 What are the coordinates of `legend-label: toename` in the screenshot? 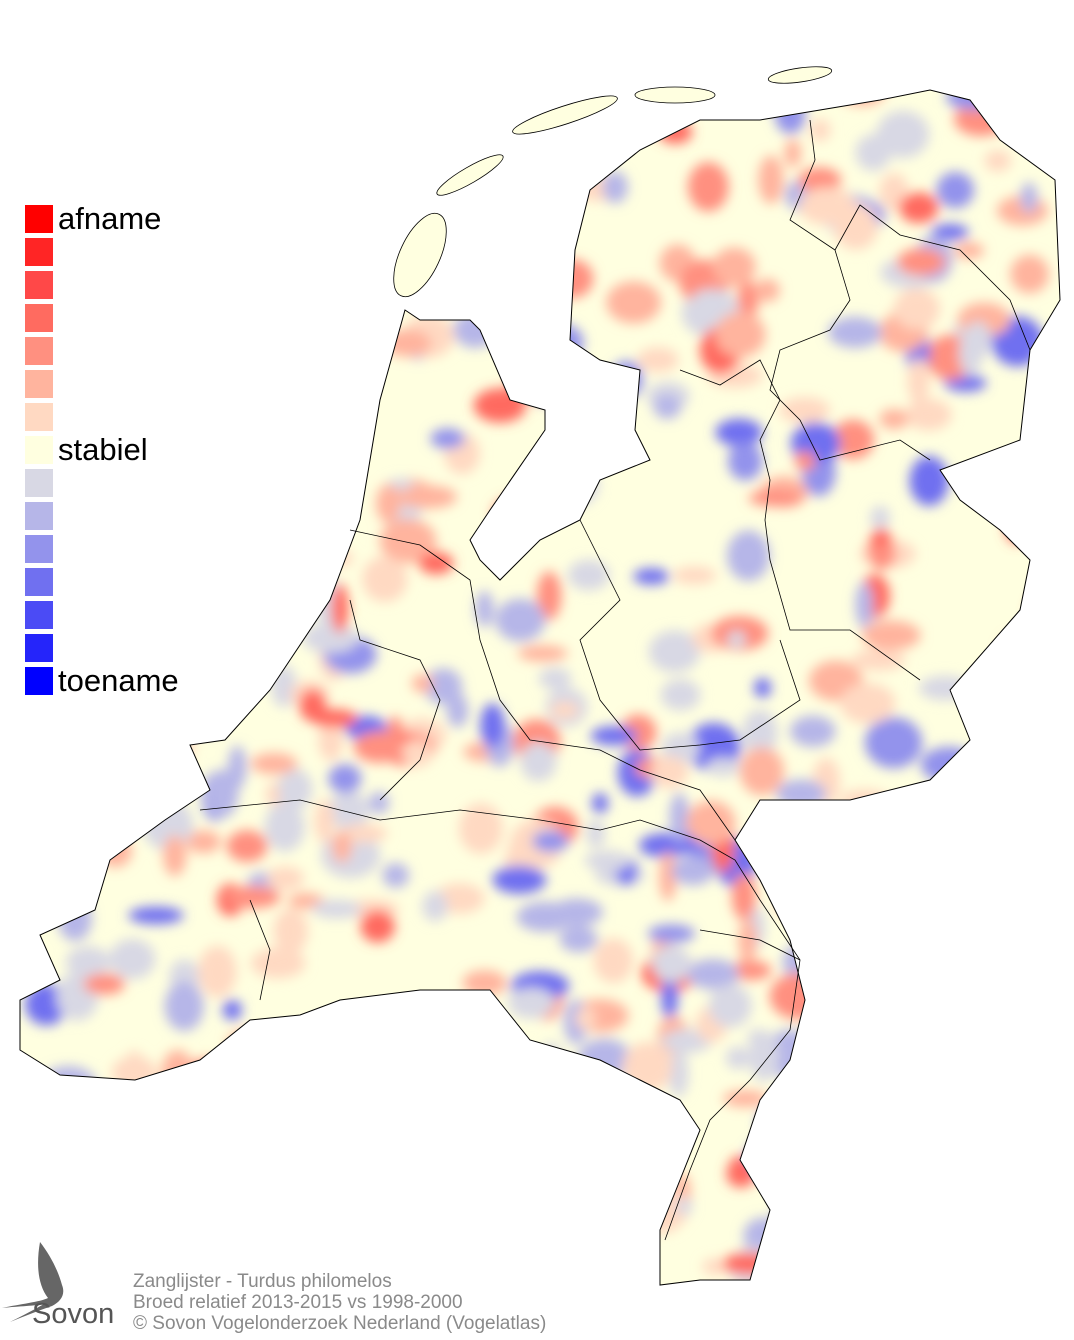 It's located at (118, 680).